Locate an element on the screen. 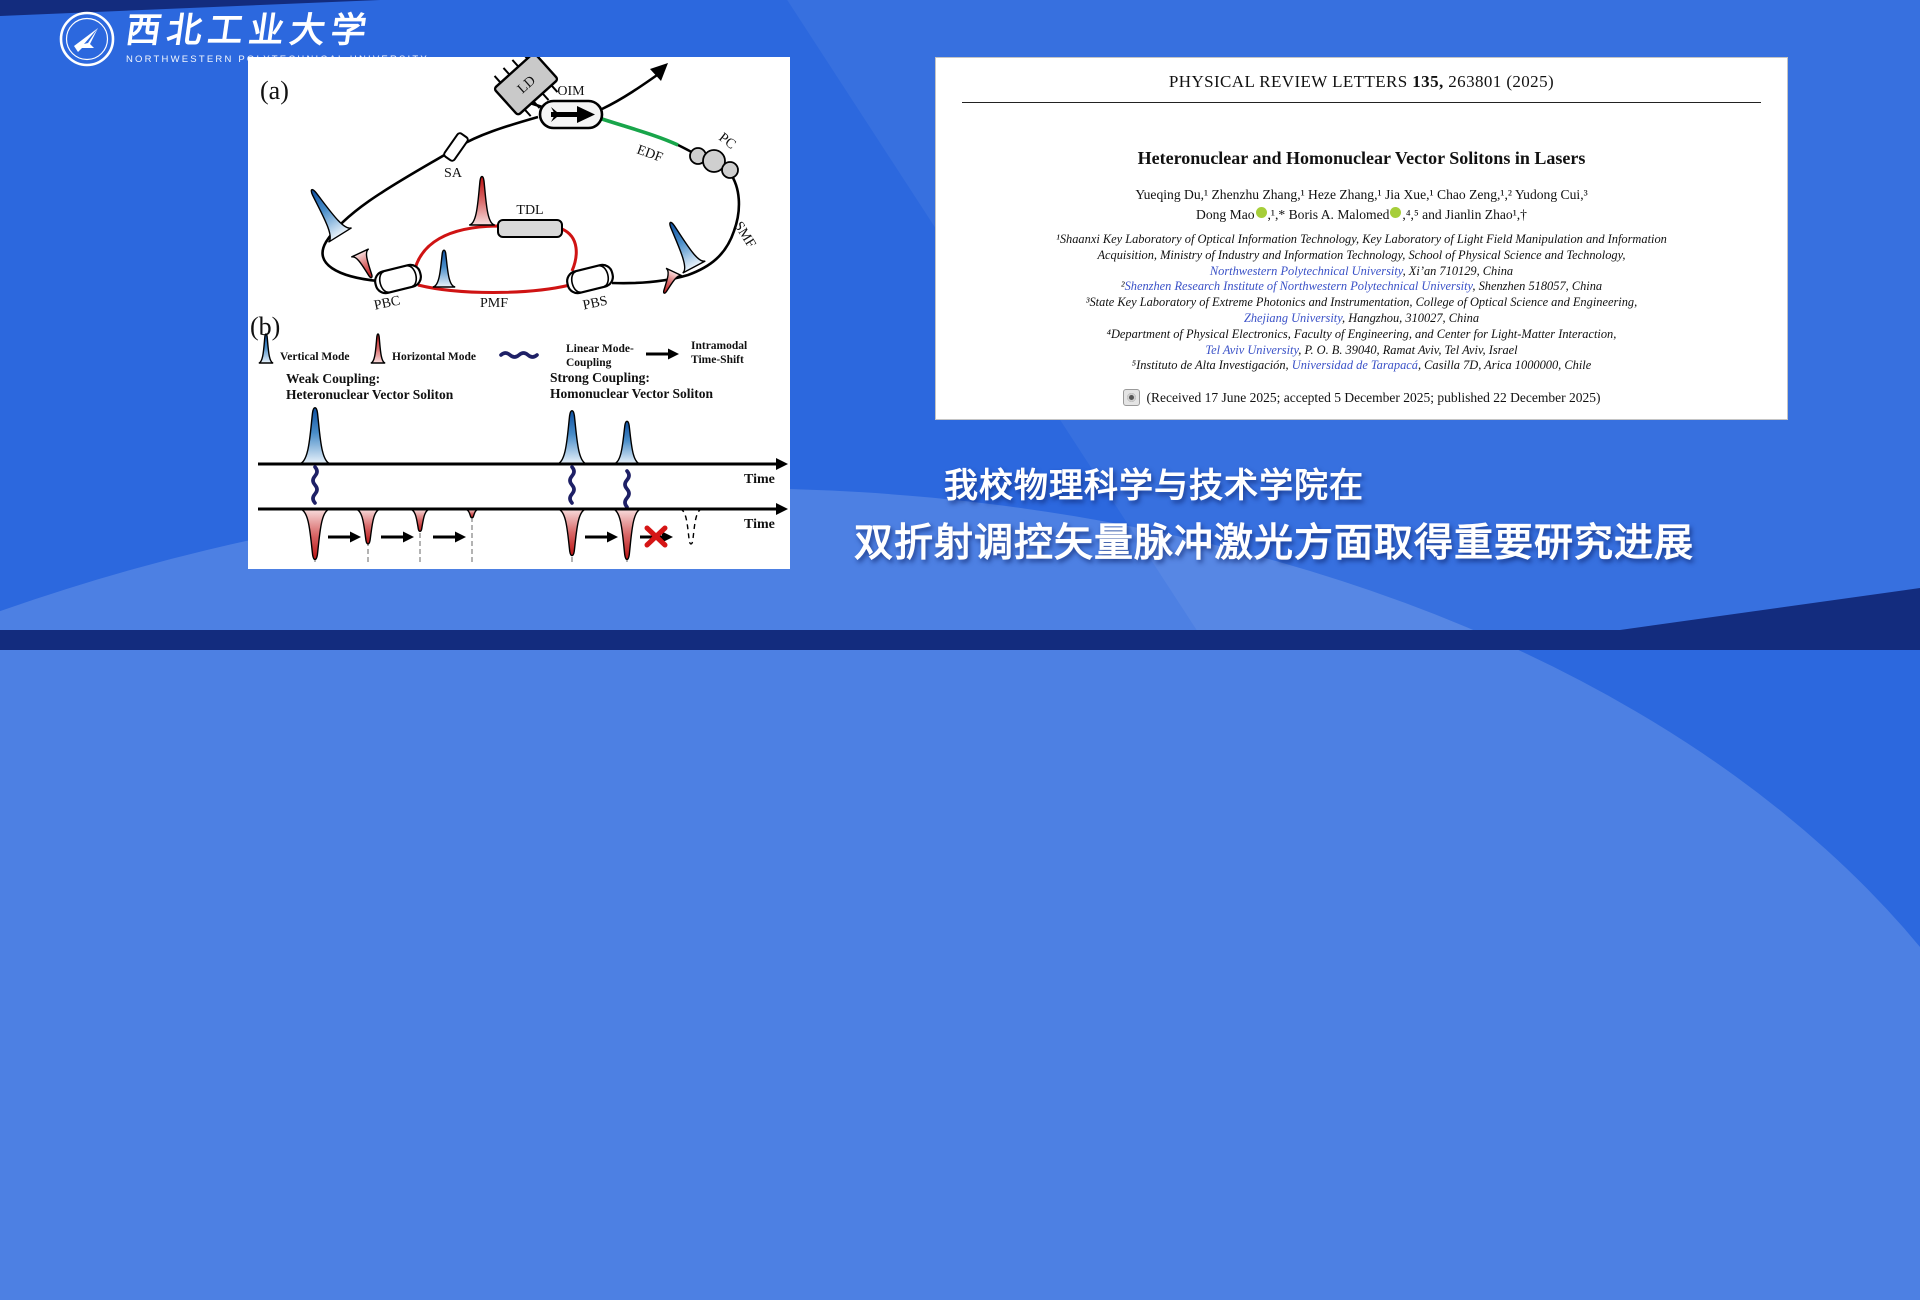  author-dong-mao-sup: ,¹,* is located at coordinates (1276, 214).